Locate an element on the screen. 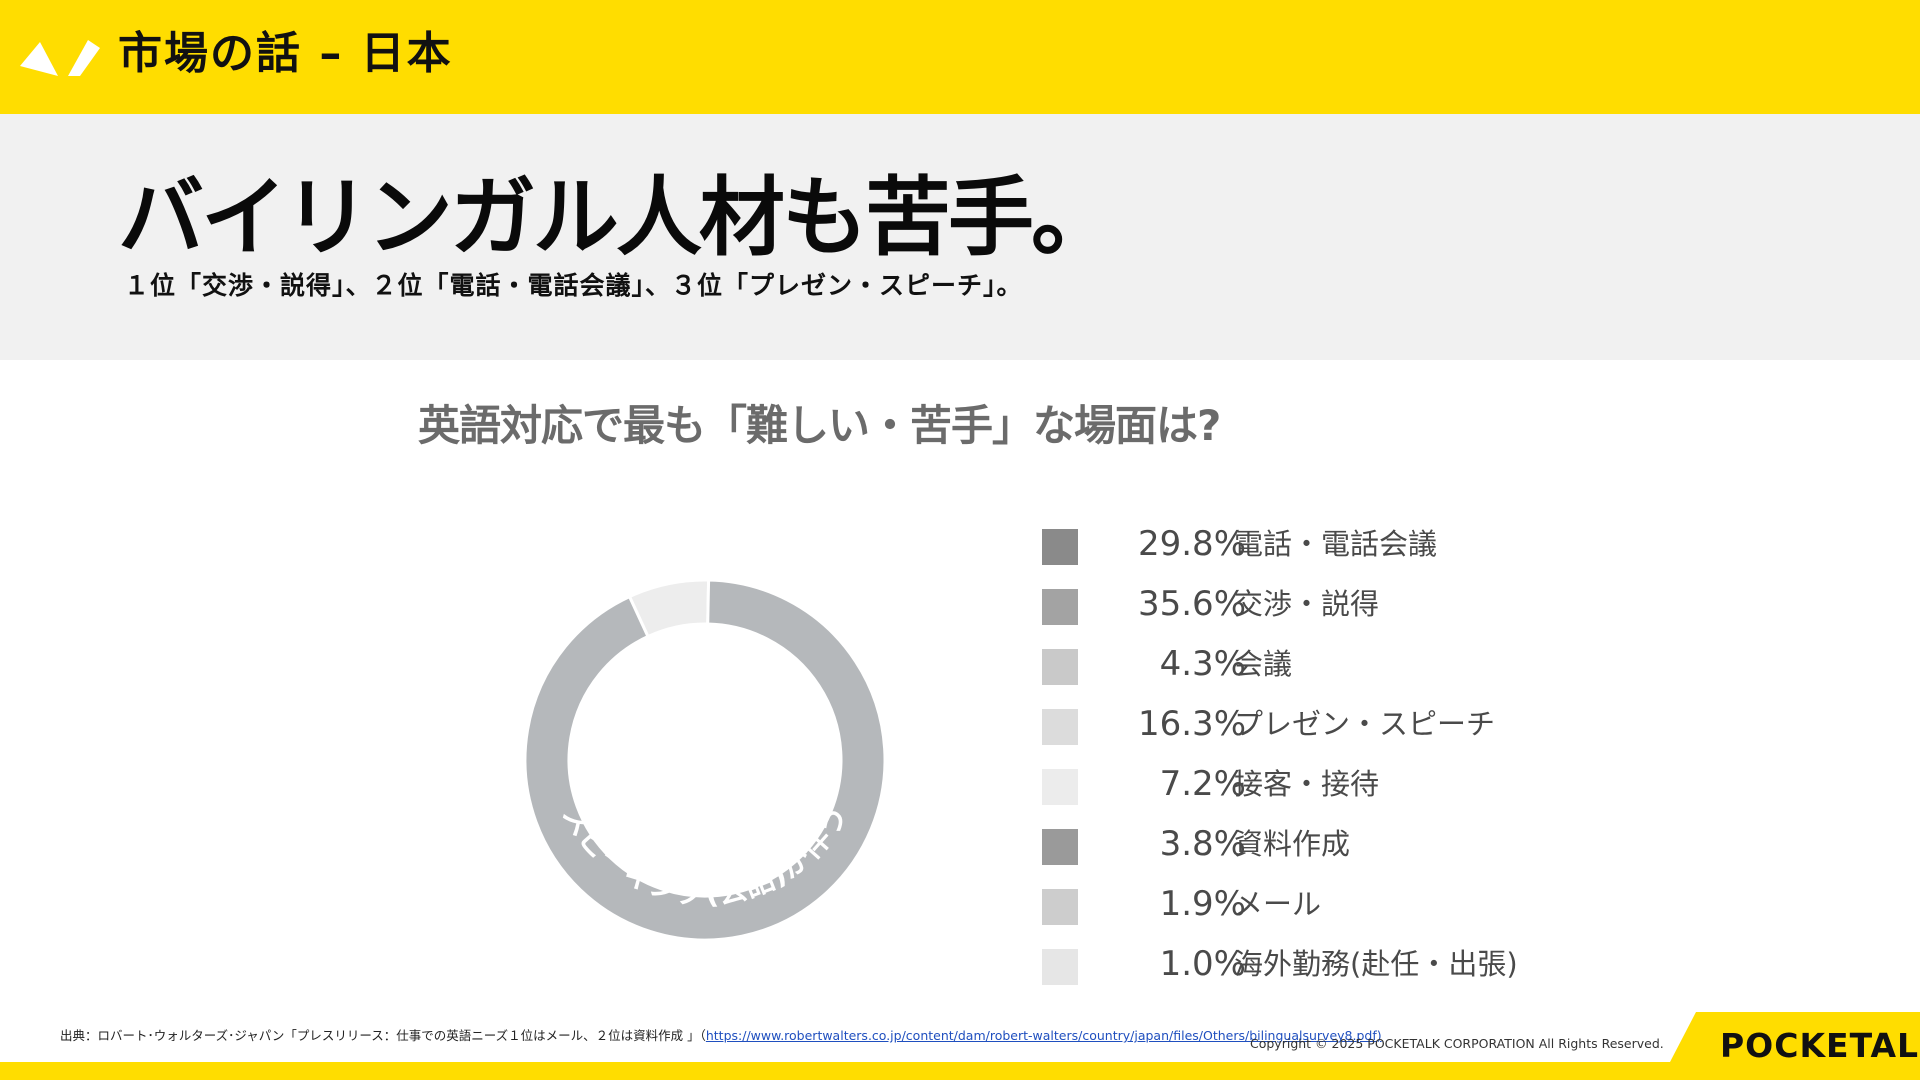 This screenshot has width=1920, height=1080. legend-item: 1.9% メール is located at coordinates (1322, 904).